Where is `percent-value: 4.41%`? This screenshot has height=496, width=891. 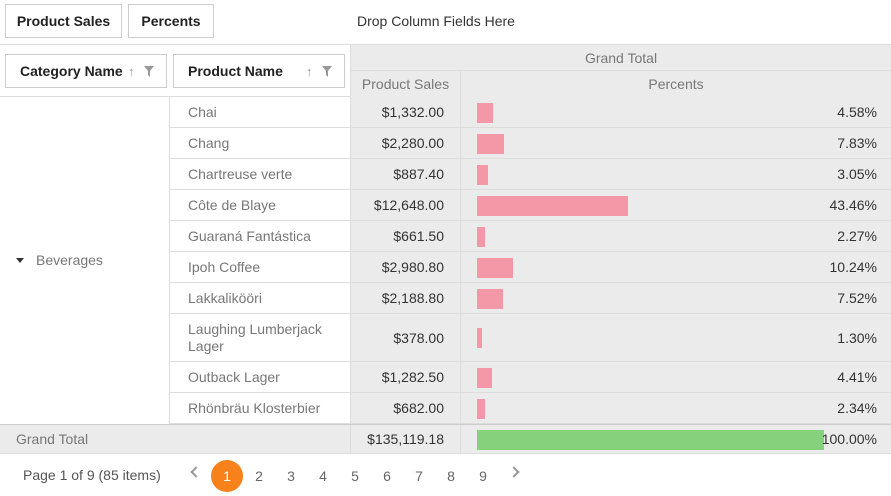 percent-value: 4.41% is located at coordinates (857, 377).